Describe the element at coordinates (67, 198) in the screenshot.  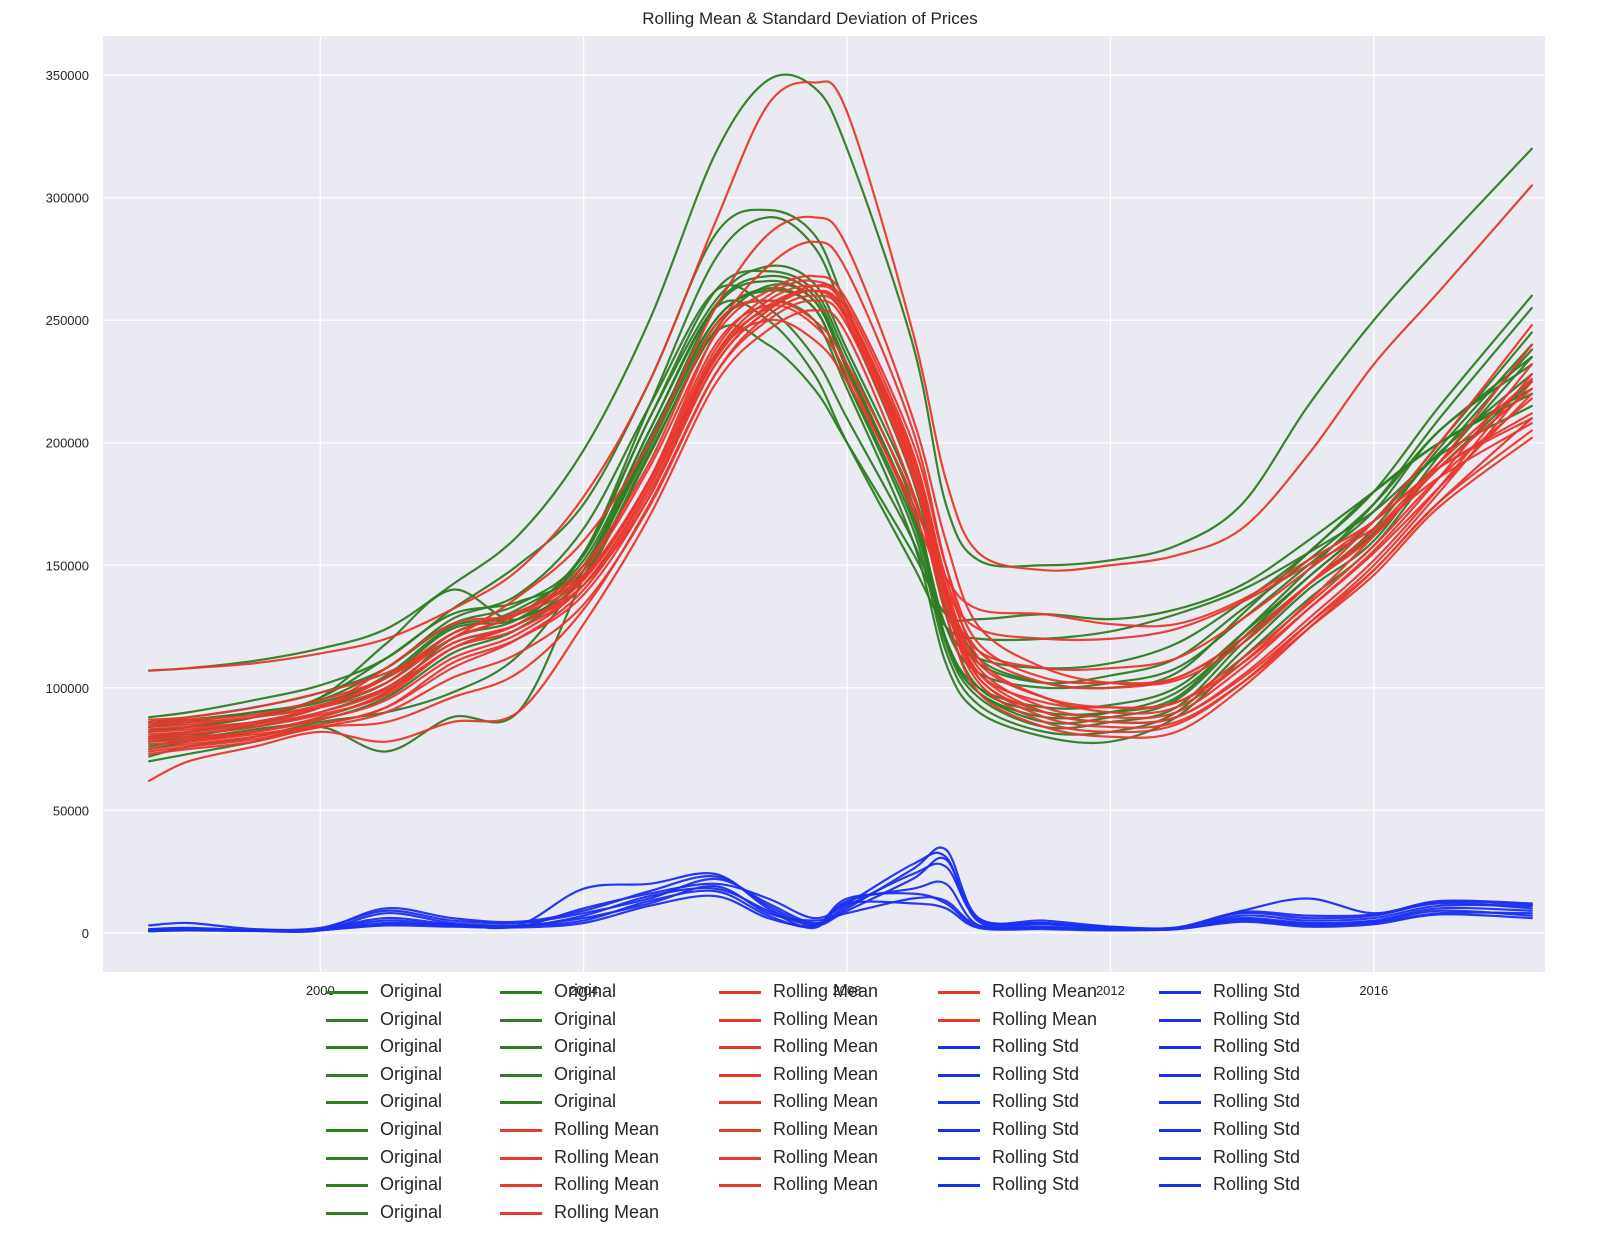
I see `y-tick-label: 300000` at that location.